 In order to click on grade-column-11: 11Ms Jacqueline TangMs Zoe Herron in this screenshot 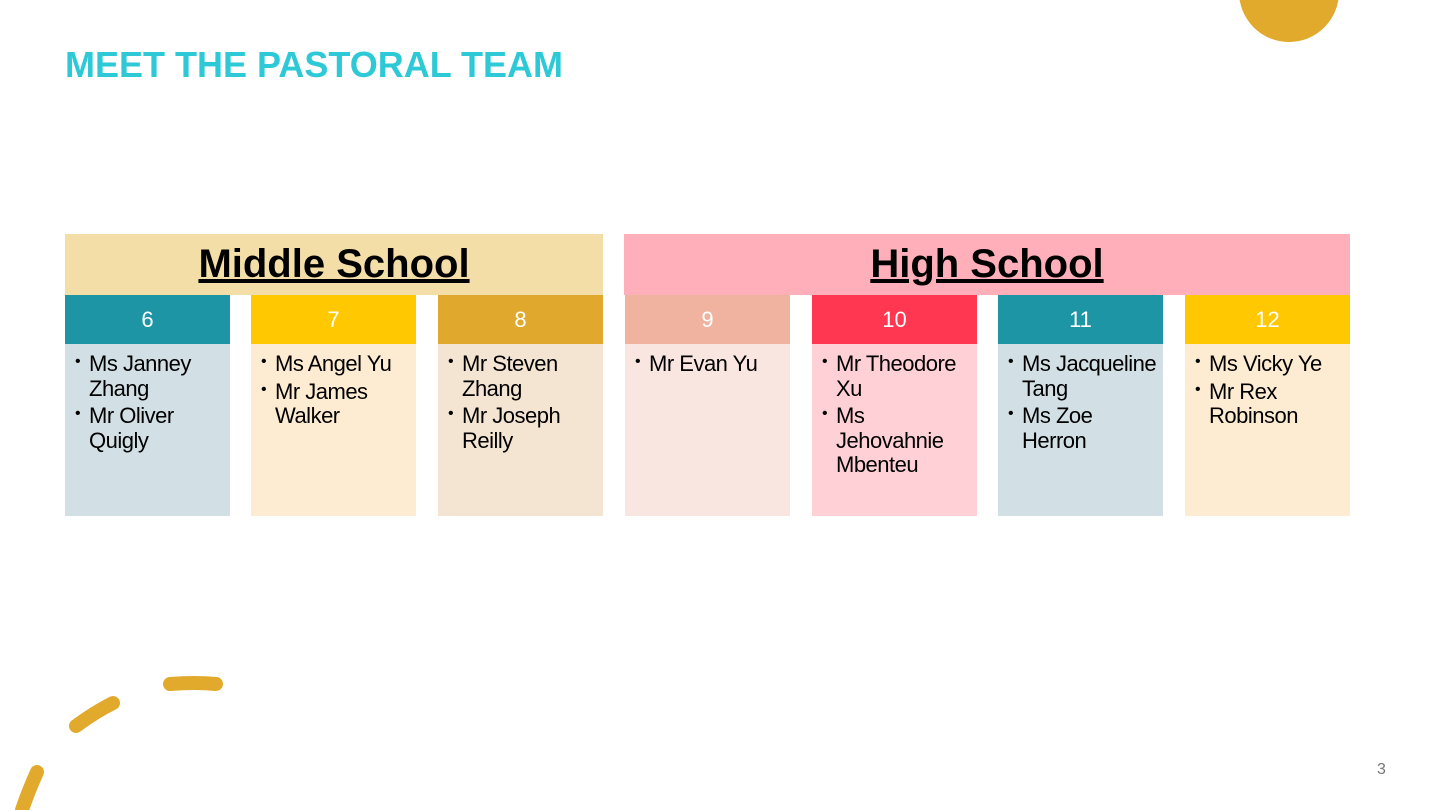, I will do `click(1080, 405)`.